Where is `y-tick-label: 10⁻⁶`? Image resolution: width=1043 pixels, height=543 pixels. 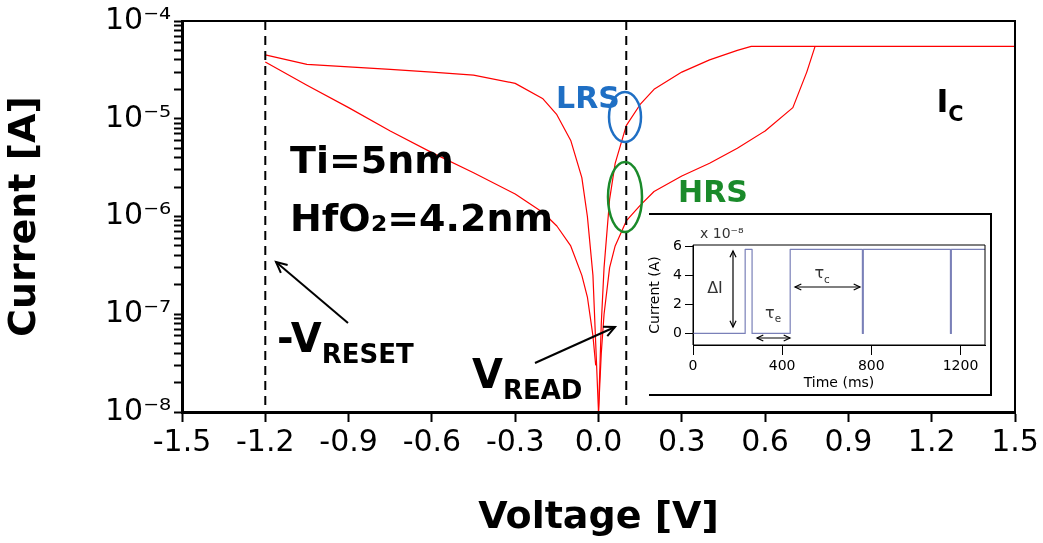
y-tick-label: 10⁻⁶ is located at coordinates (137, 214).